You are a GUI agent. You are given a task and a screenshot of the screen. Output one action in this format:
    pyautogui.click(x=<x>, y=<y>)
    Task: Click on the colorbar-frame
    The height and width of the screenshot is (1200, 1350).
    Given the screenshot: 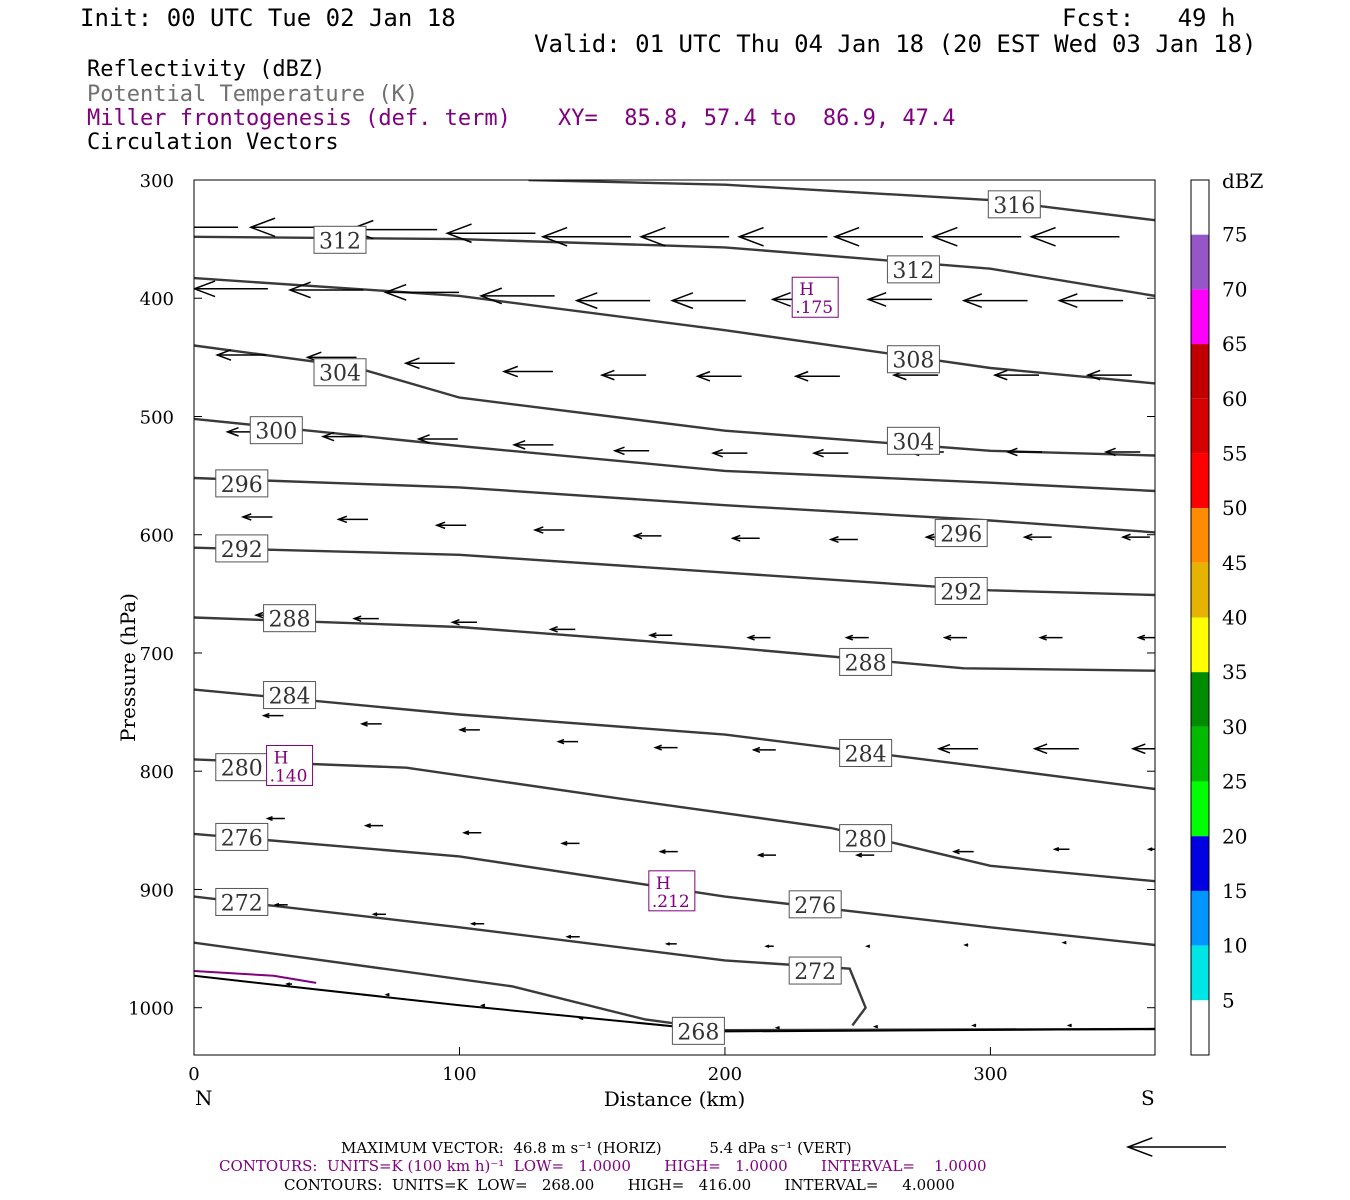 What is the action you would take?
    pyautogui.click(x=1200, y=617)
    